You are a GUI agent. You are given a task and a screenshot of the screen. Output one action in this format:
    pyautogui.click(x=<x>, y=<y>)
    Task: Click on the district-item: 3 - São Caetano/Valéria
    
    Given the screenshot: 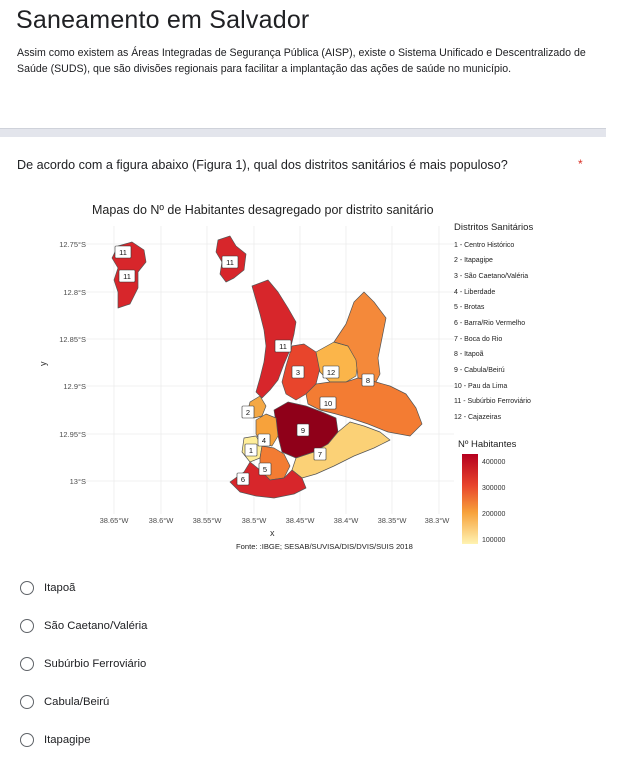 What is the action you would take?
    pyautogui.click(x=491, y=276)
    